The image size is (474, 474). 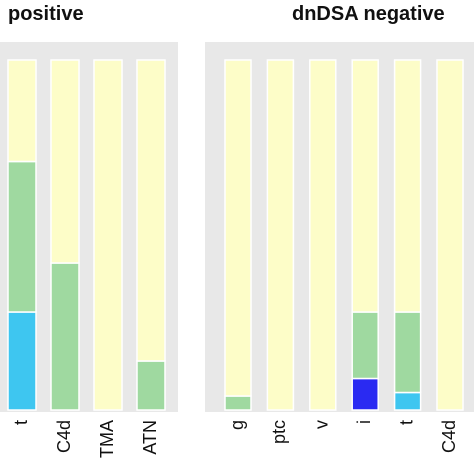 I want to click on x-tick-label: g, so click(x=237, y=425).